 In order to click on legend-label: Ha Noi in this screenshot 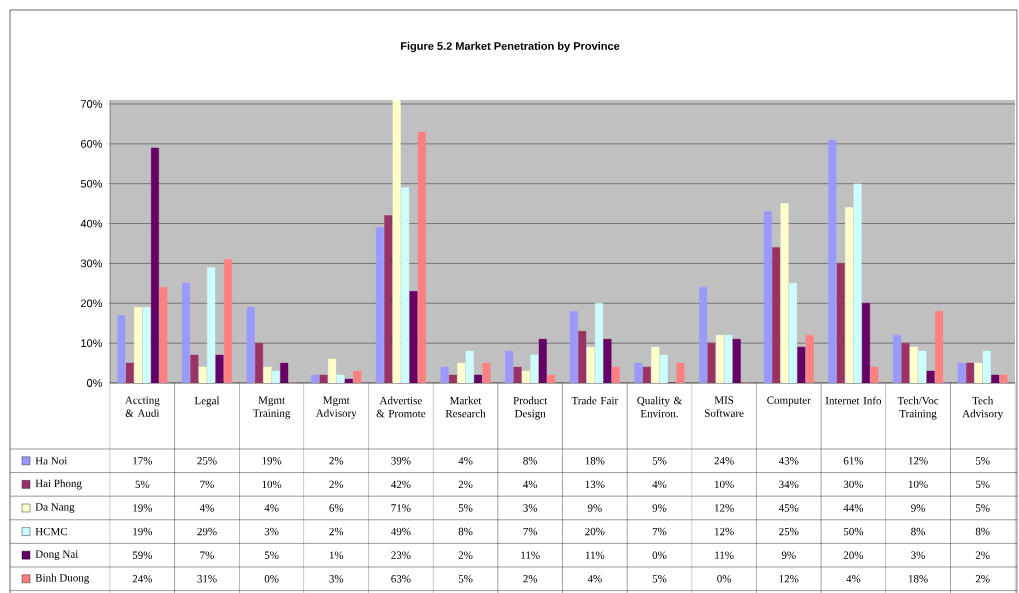, I will do `click(51, 461)`.